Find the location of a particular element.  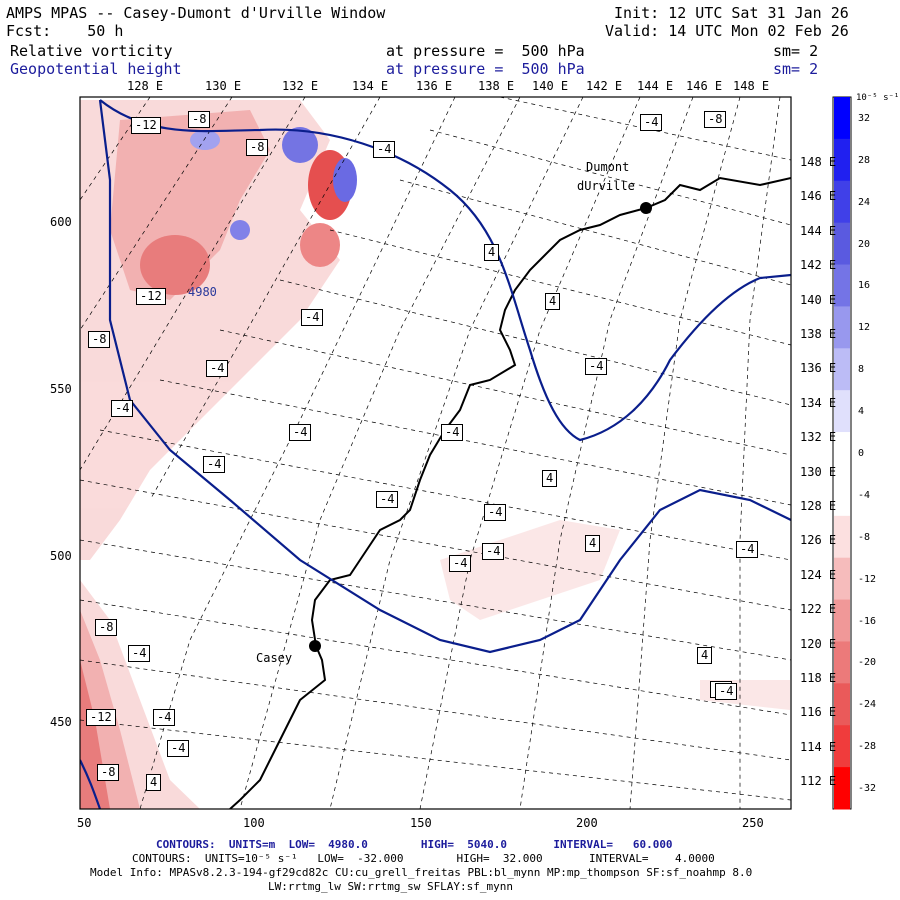

bottom-tick-label: 200 is located at coordinates (587, 823).